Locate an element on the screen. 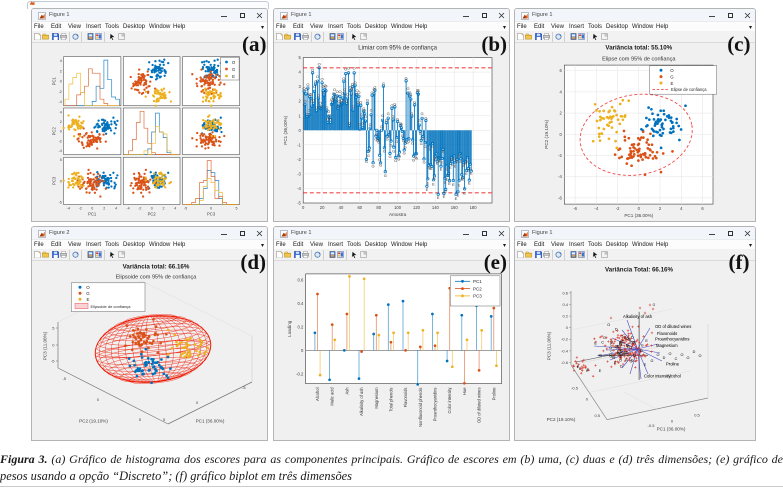  svg-text: PC3 (11.06%) is located at coordinates (549, 345).